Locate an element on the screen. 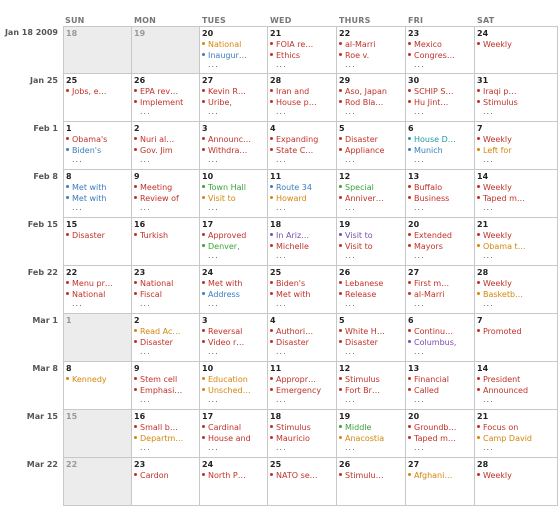  day-number: 27 is located at coordinates (414, 464).